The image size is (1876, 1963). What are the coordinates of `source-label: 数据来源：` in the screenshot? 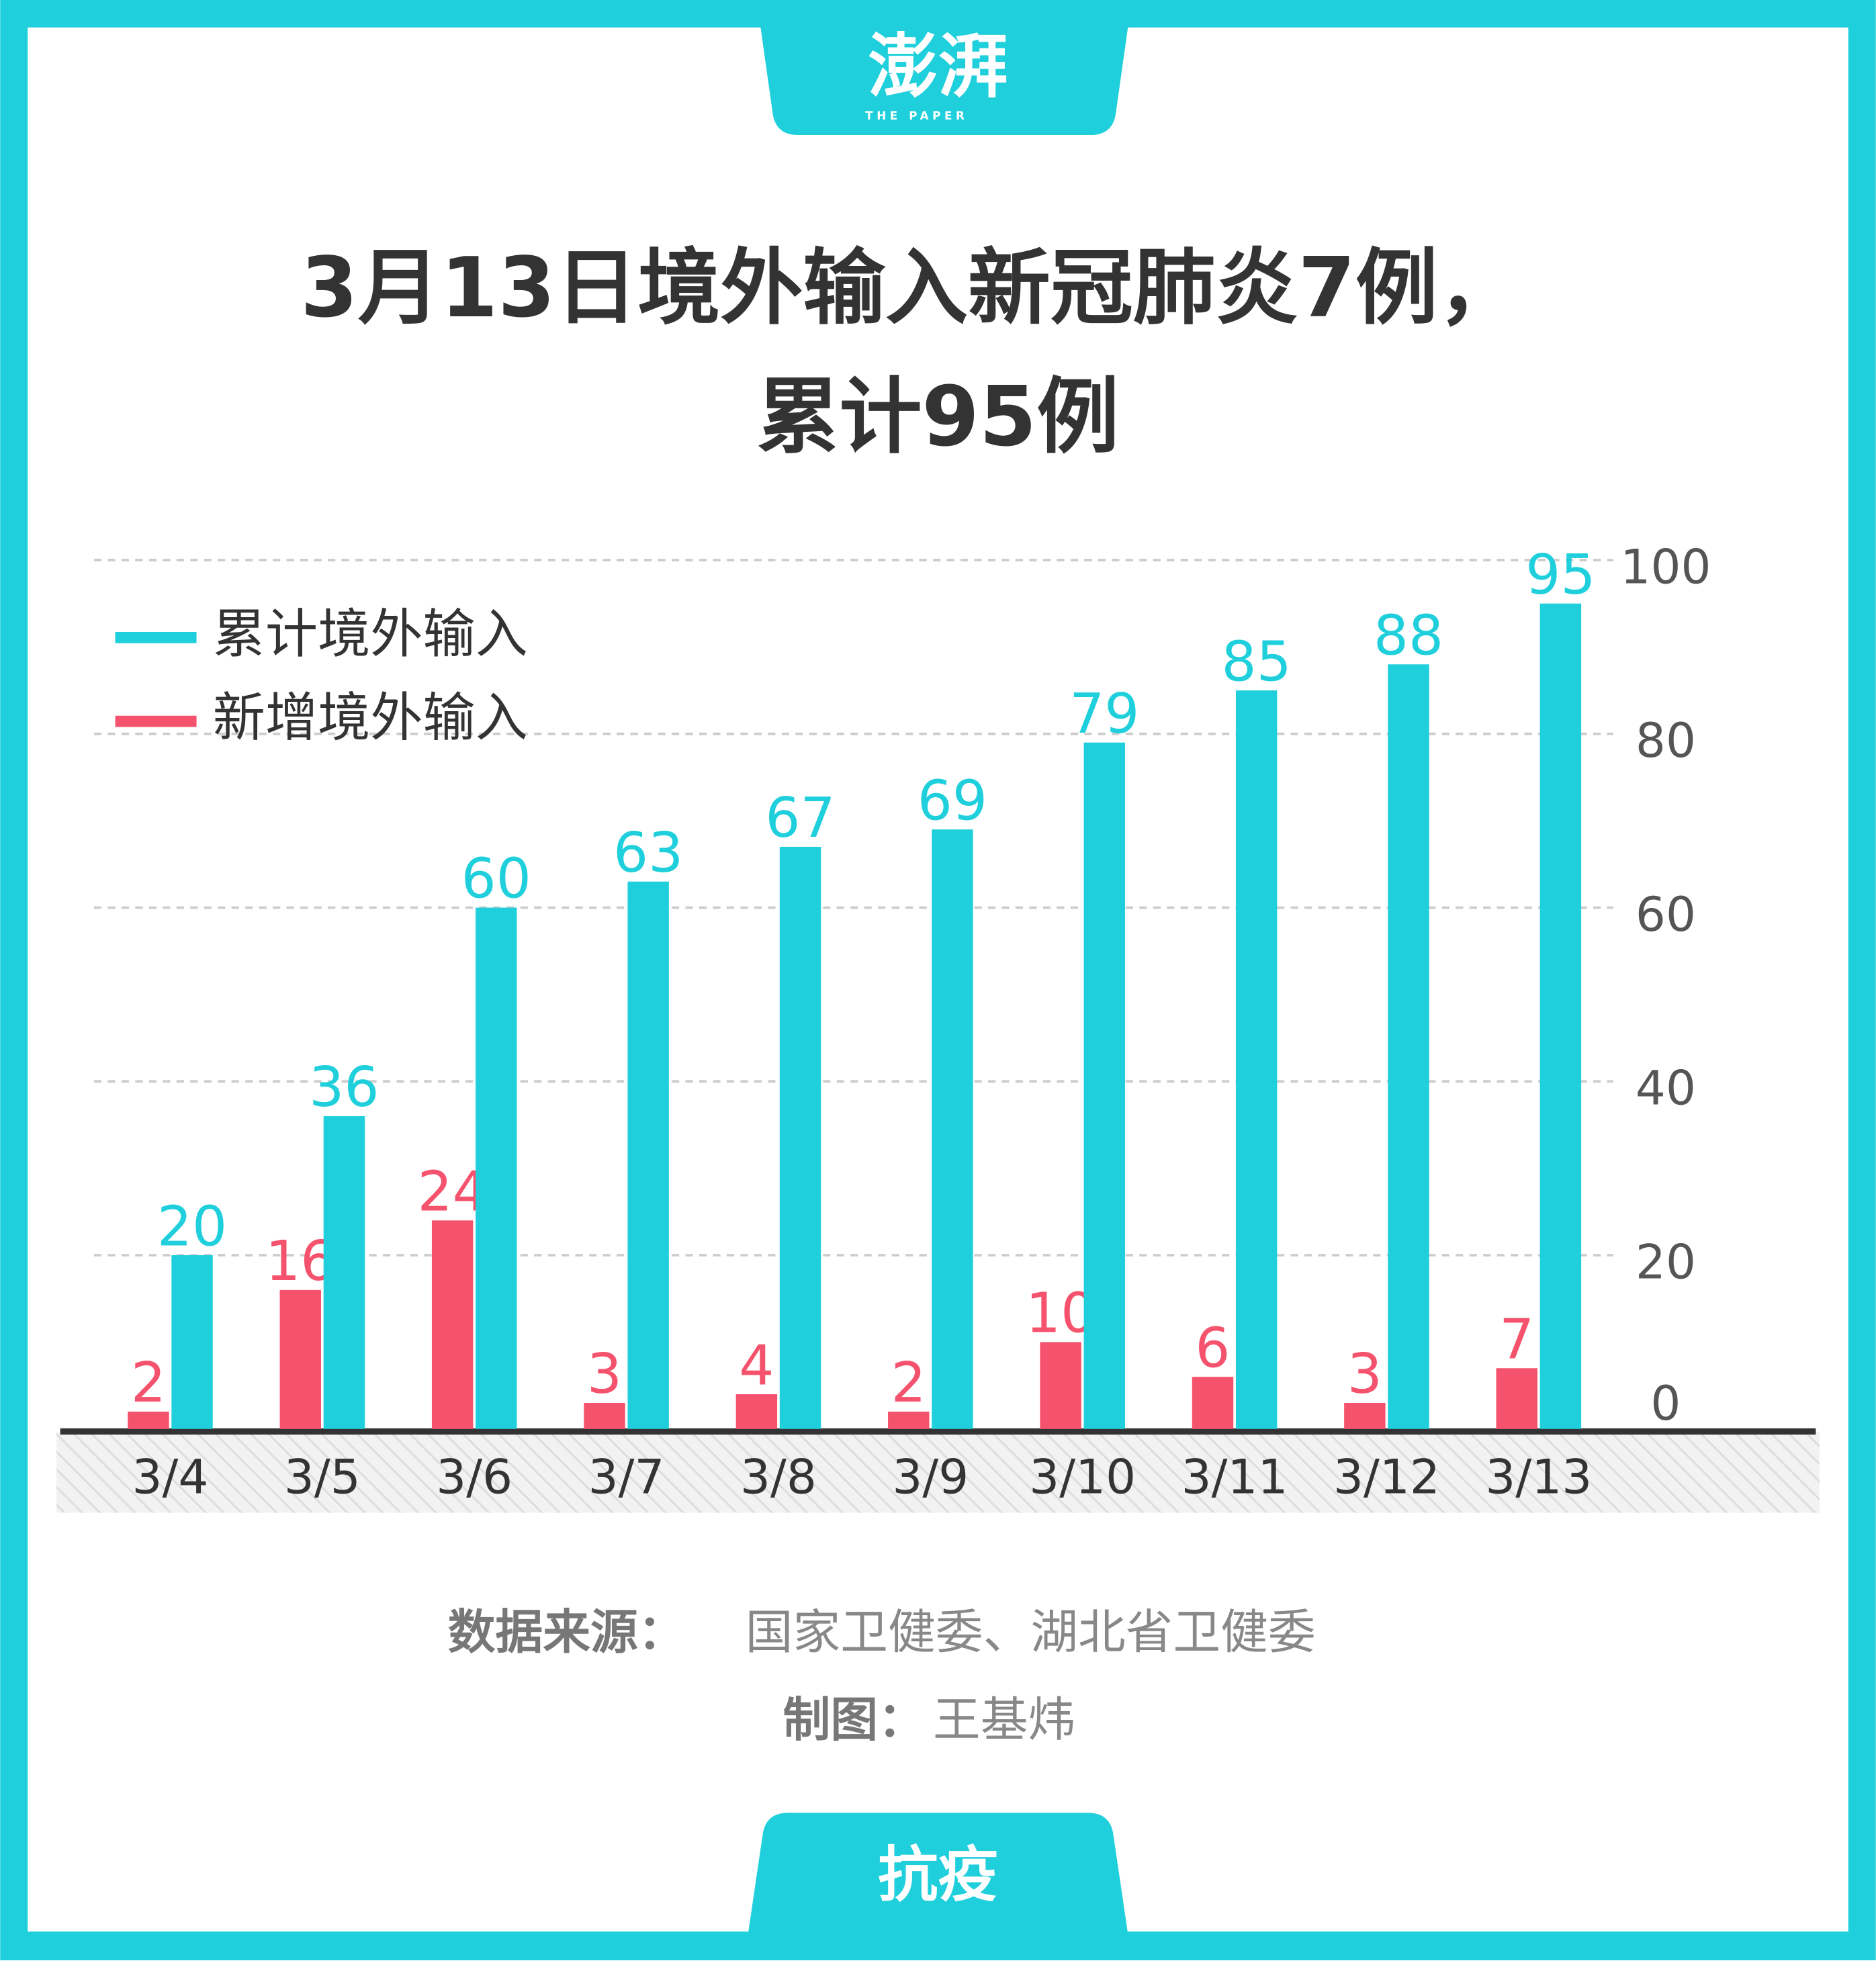 It's located at (567, 1632).